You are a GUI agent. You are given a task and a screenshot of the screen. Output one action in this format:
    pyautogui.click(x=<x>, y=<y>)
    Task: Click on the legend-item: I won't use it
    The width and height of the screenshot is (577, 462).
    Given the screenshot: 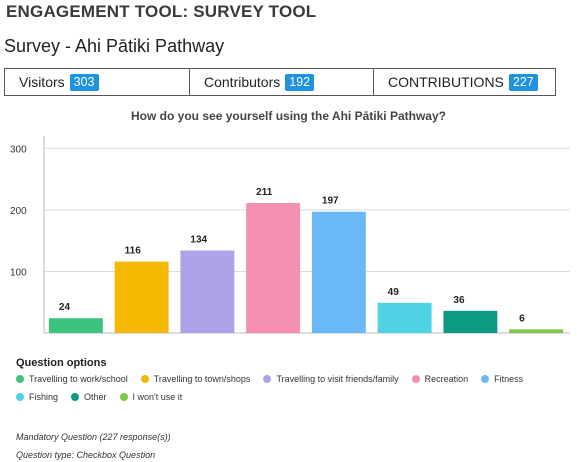 What is the action you would take?
    pyautogui.click(x=151, y=397)
    